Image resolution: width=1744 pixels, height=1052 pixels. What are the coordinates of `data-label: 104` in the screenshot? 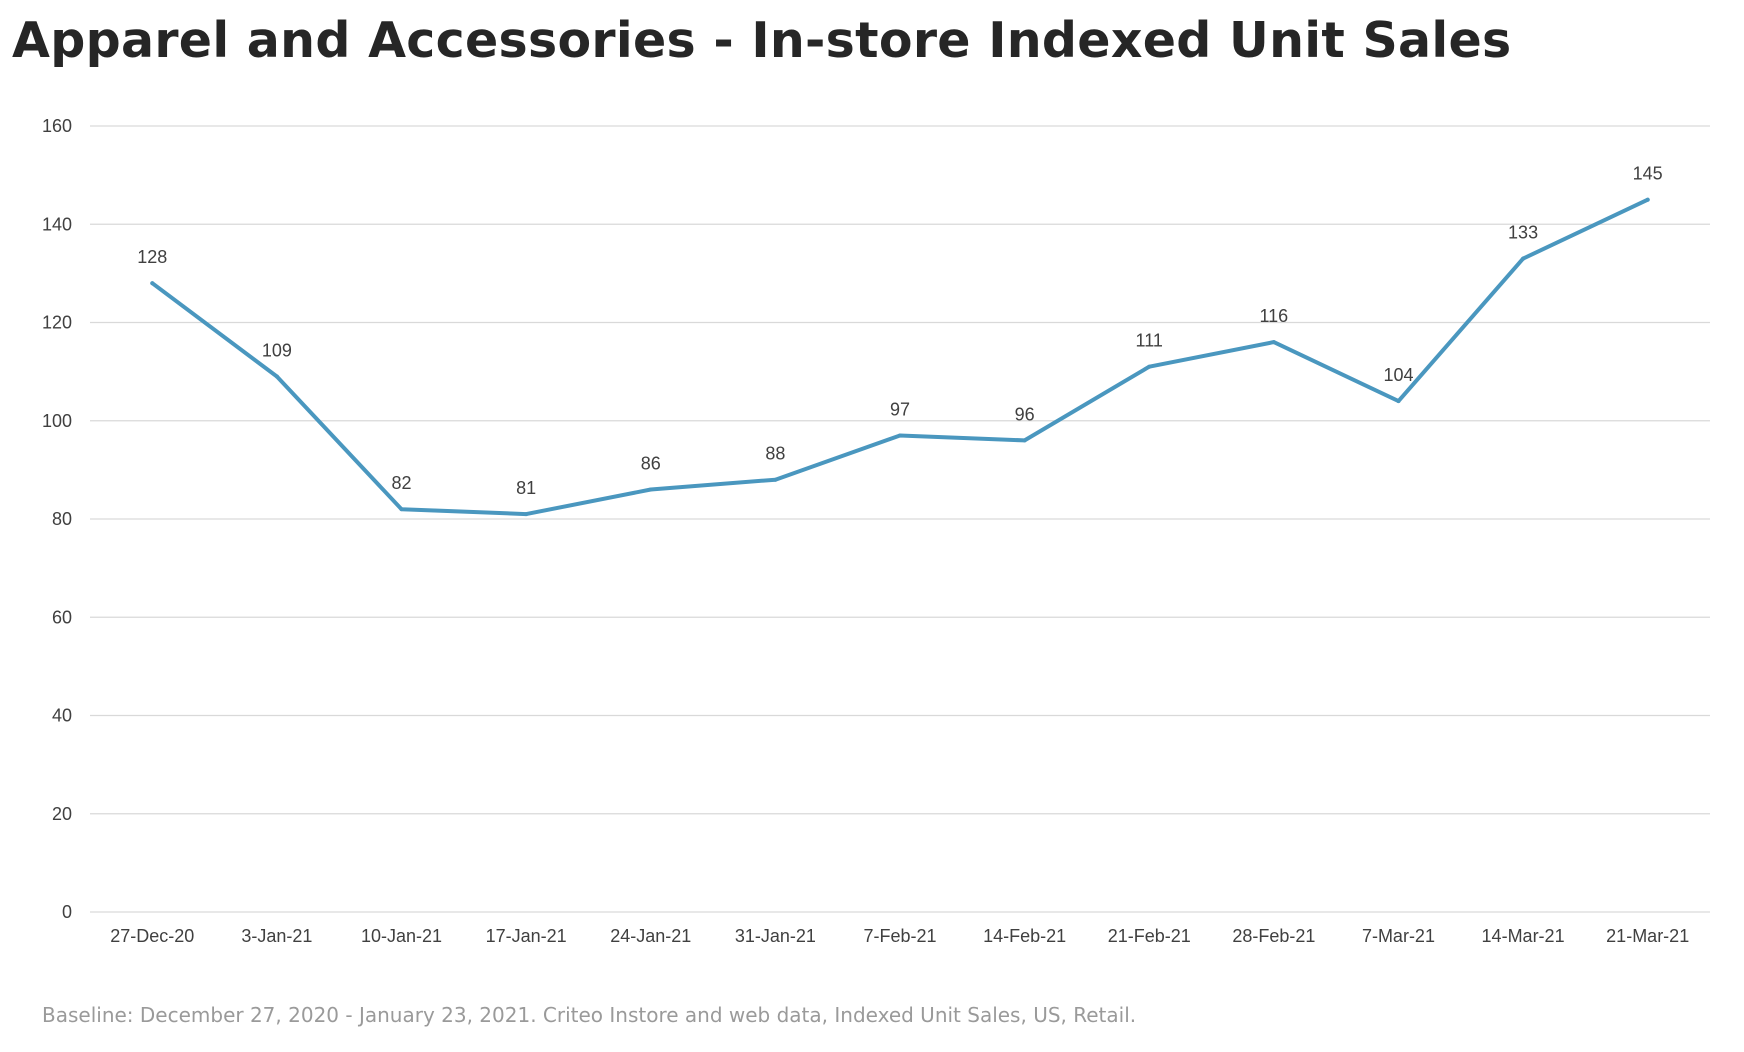 It's located at (1398, 375).